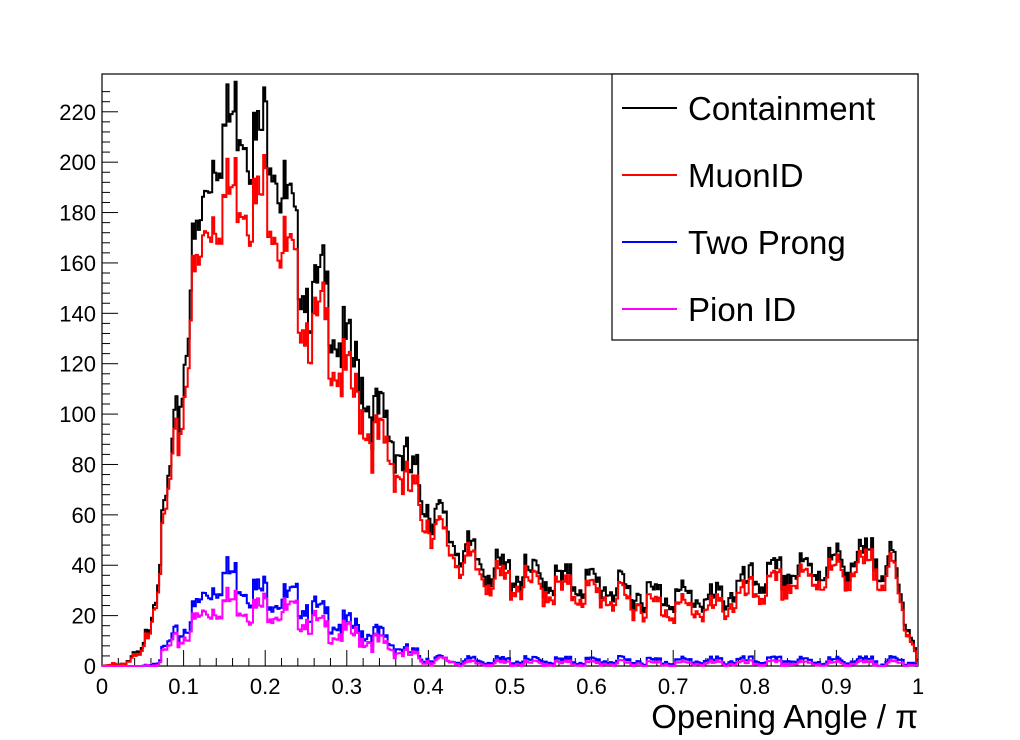 Image resolution: width=1020 pixels, height=740 pixels. What do you see at coordinates (746, 175) in the screenshot?
I see `legend-label: MuonID` at bounding box center [746, 175].